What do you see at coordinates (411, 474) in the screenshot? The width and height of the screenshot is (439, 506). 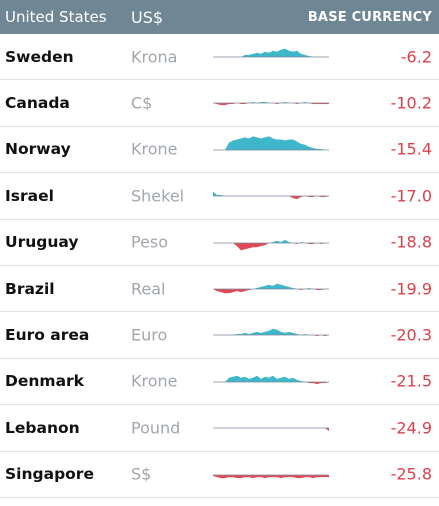 I see `change-value: -25.8` at bounding box center [411, 474].